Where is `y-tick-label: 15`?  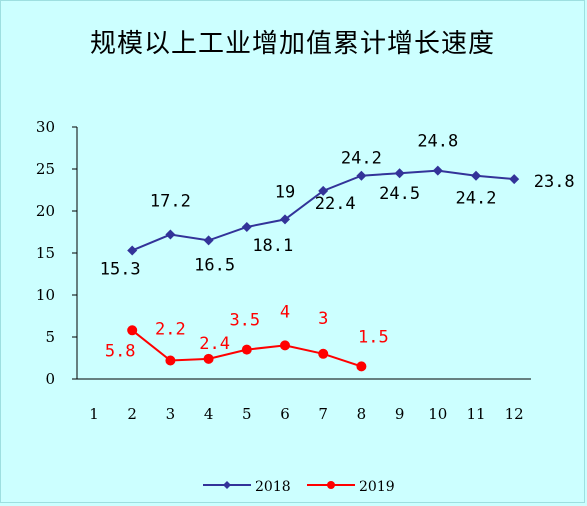
y-tick-label: 15 is located at coordinates (45, 253).